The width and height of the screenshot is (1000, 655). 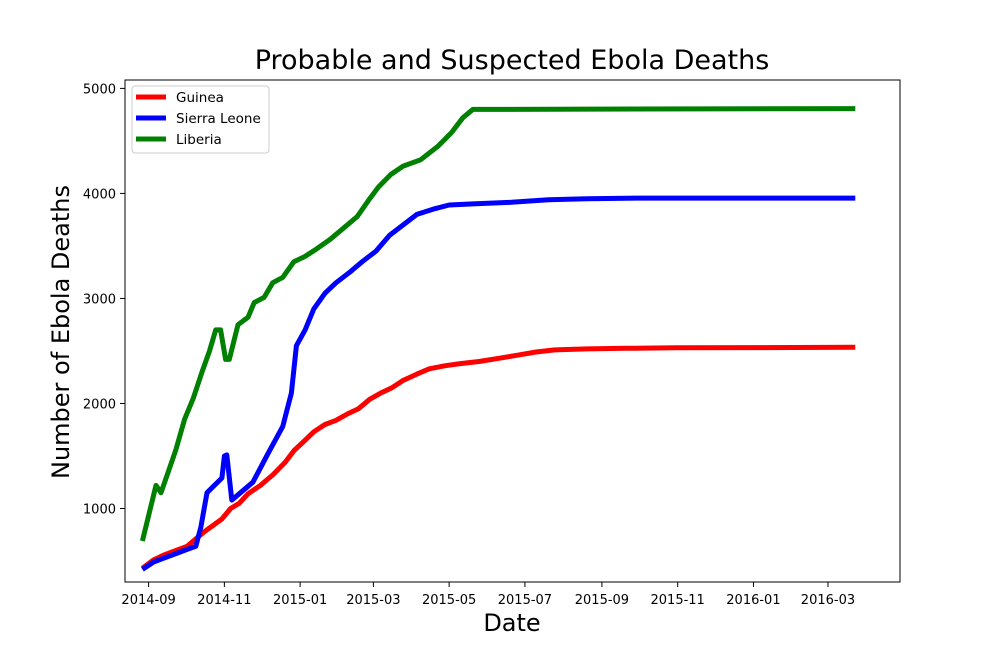 What do you see at coordinates (373, 600) in the screenshot?
I see `x-tick-label: 2015-03` at bounding box center [373, 600].